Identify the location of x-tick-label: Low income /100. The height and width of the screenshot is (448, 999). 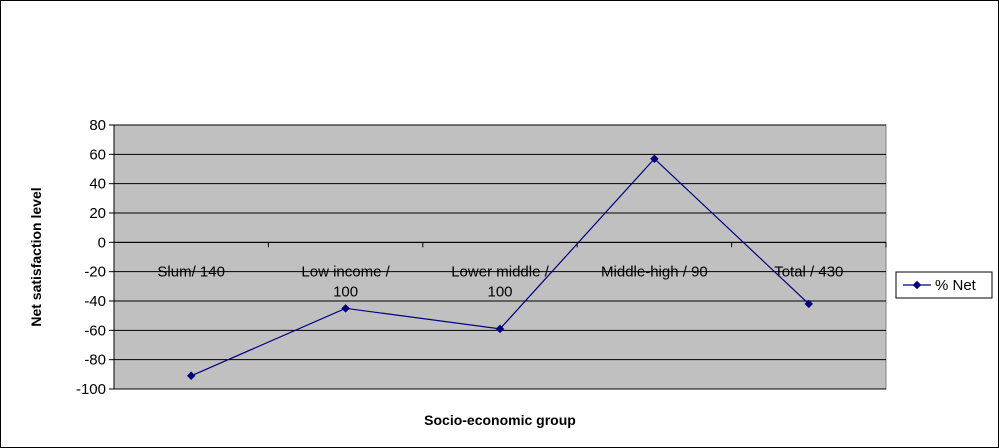
(345, 281).